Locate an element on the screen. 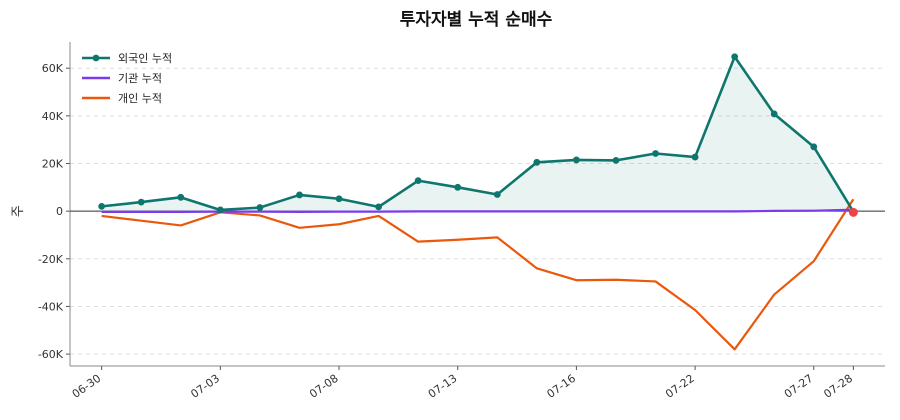 This screenshot has width=900, height=420. y-tick-label: 0 is located at coordinates (59, 211).